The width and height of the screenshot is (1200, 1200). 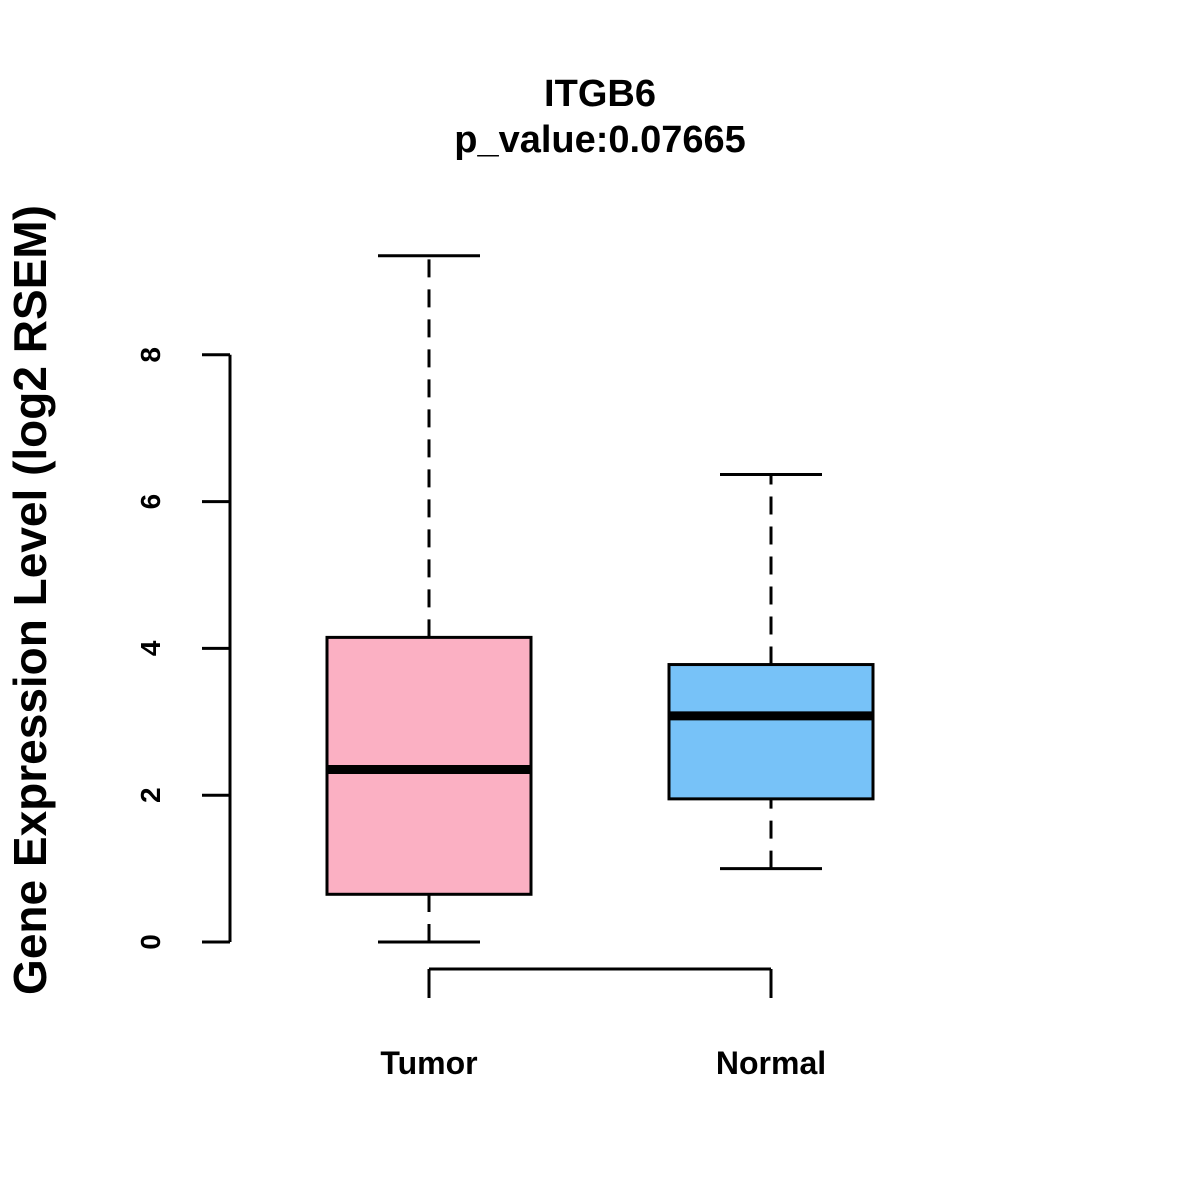 I want to click on category-labels: Tumor Normal, so click(x=603, y=1063).